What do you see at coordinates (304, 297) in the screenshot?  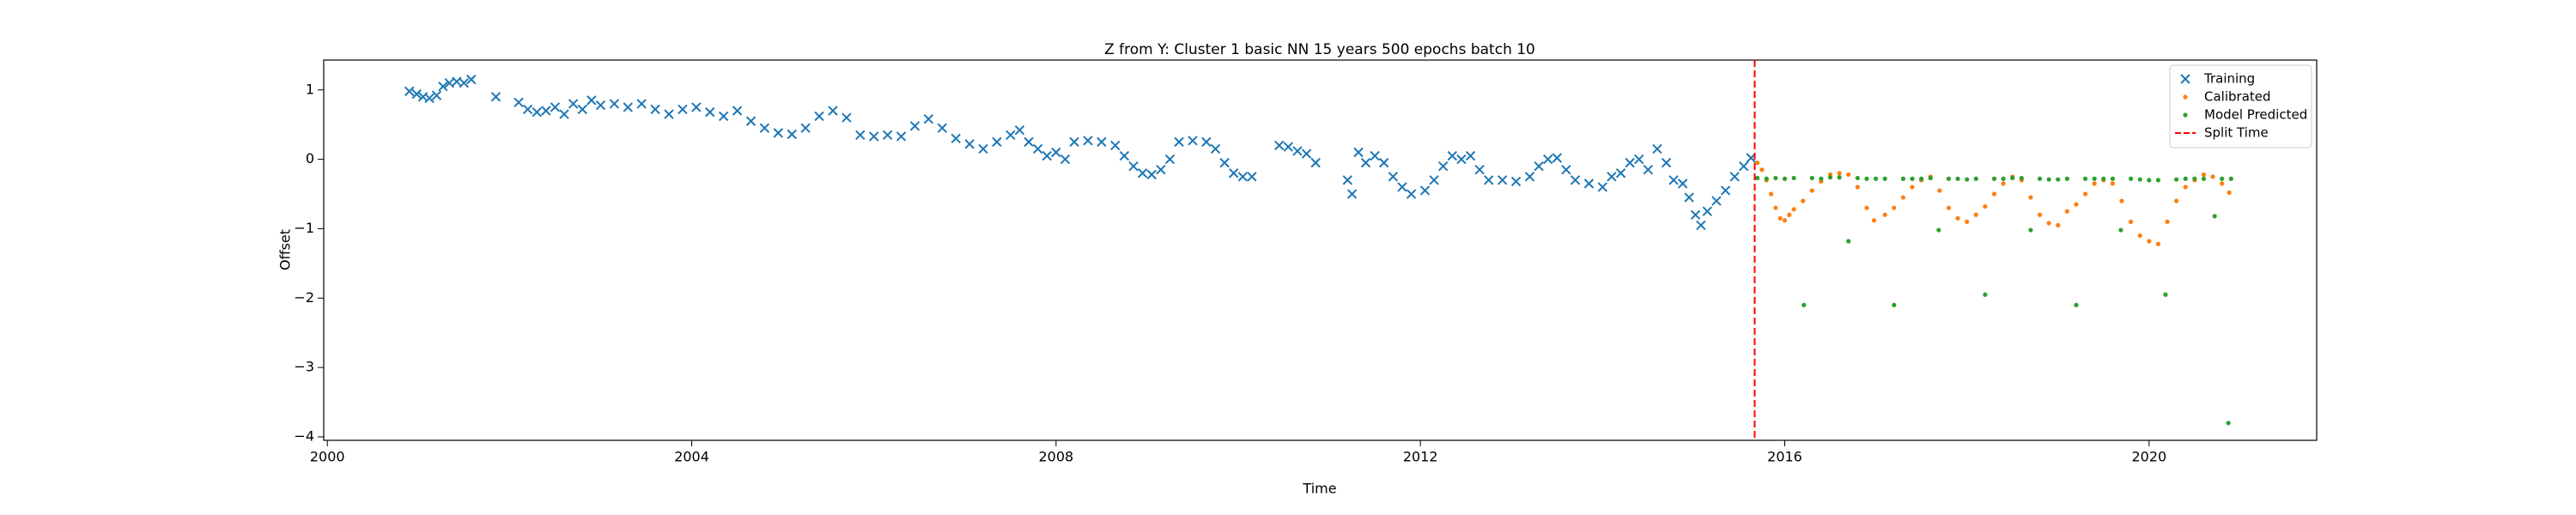 I see `y-tick-label: −2` at bounding box center [304, 297].